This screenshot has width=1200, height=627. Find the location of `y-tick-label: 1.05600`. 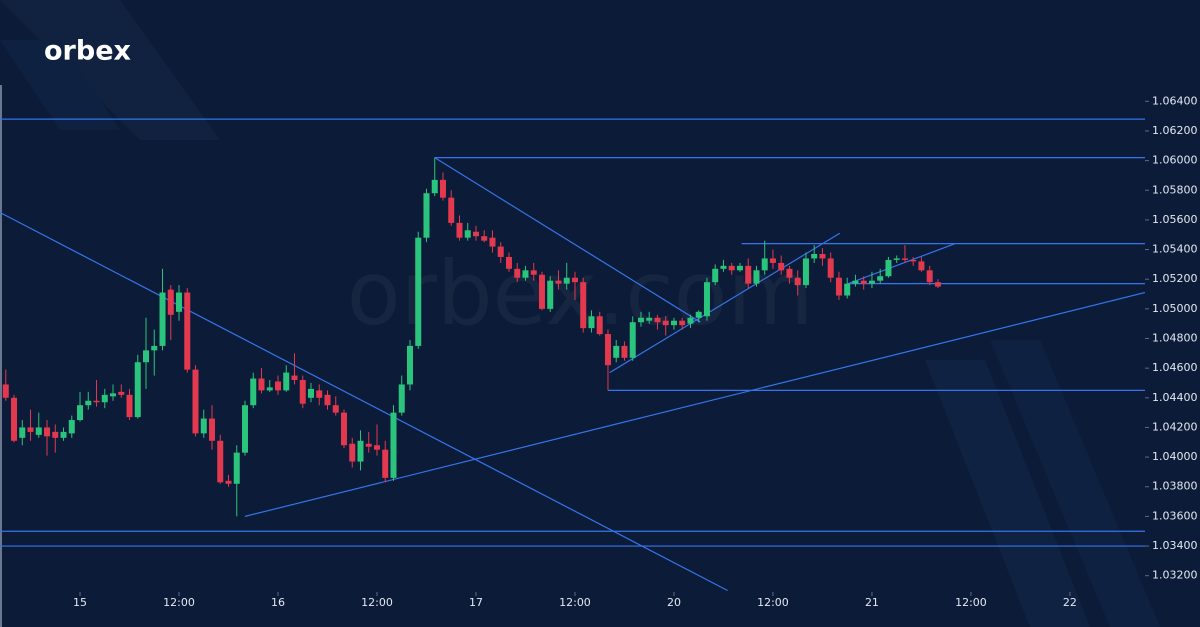

y-tick-label: 1.05600 is located at coordinates (1175, 219).